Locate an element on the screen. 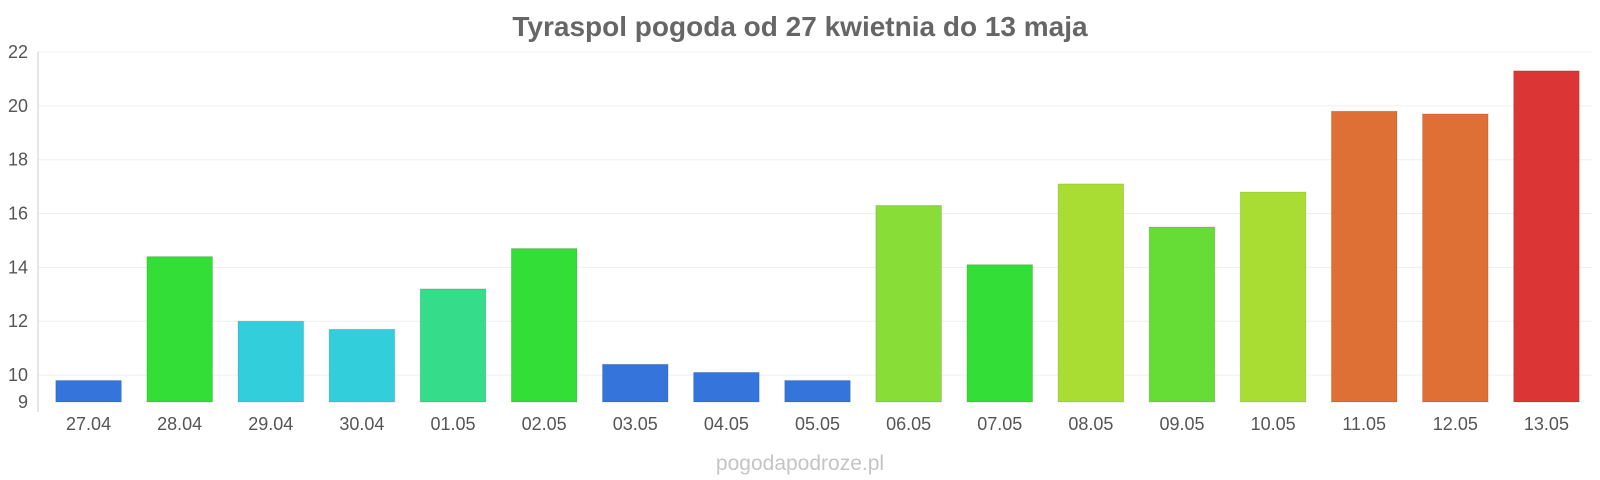 The width and height of the screenshot is (1600, 480). x-tick-label: 05.05 is located at coordinates (817, 424).